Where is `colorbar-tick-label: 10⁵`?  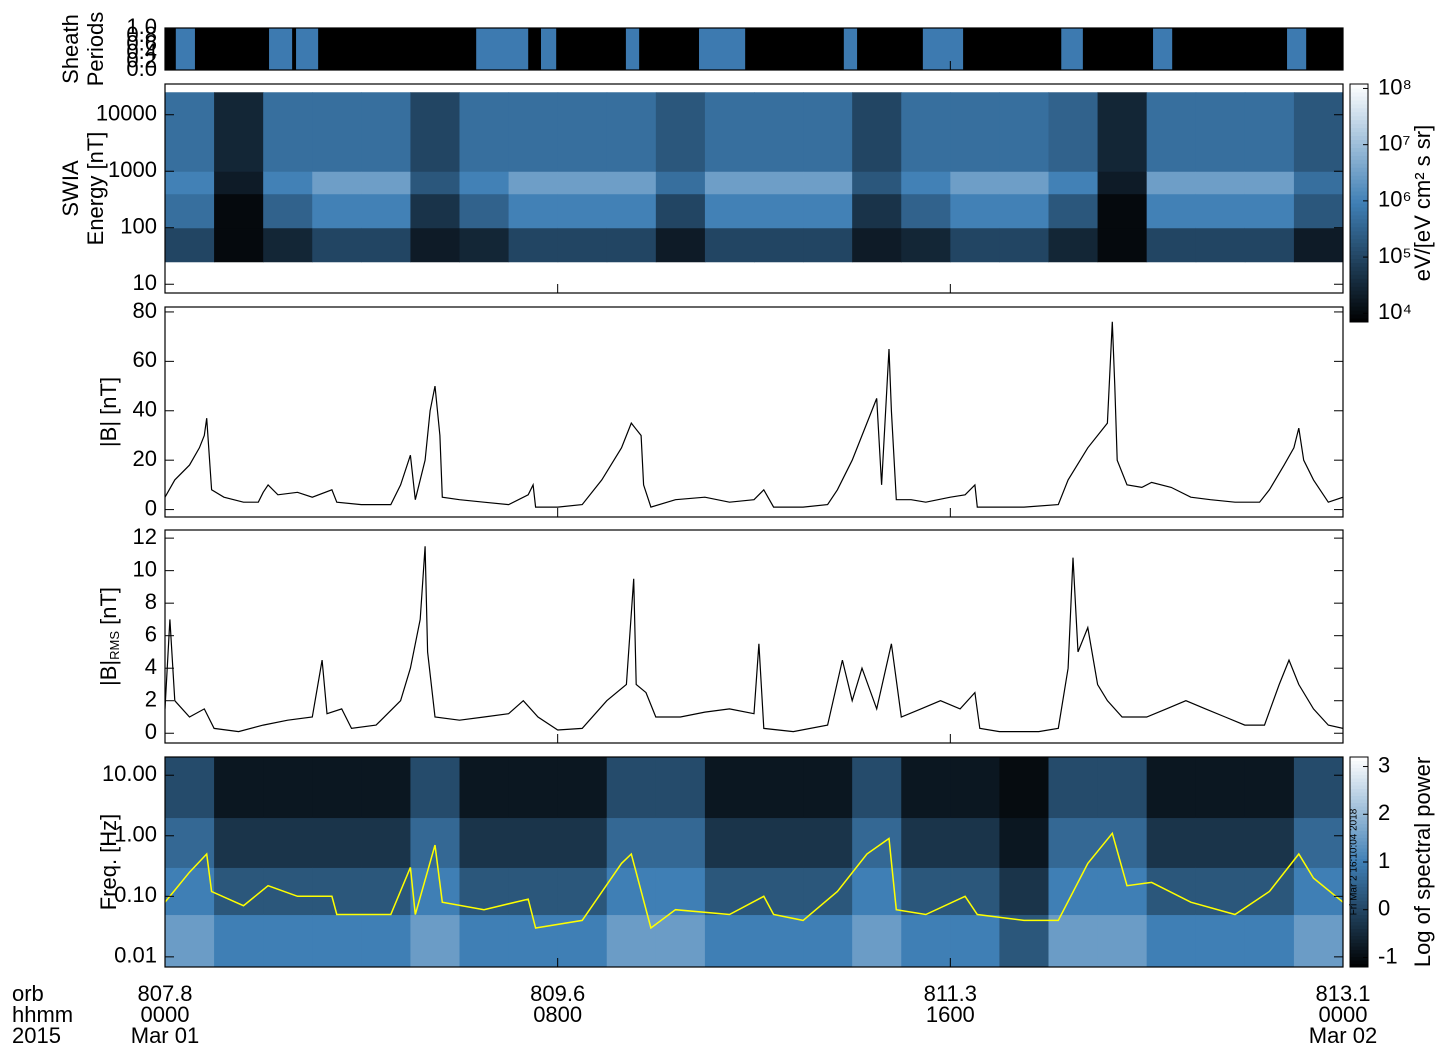 colorbar-tick-label: 10⁵ is located at coordinates (1395, 255).